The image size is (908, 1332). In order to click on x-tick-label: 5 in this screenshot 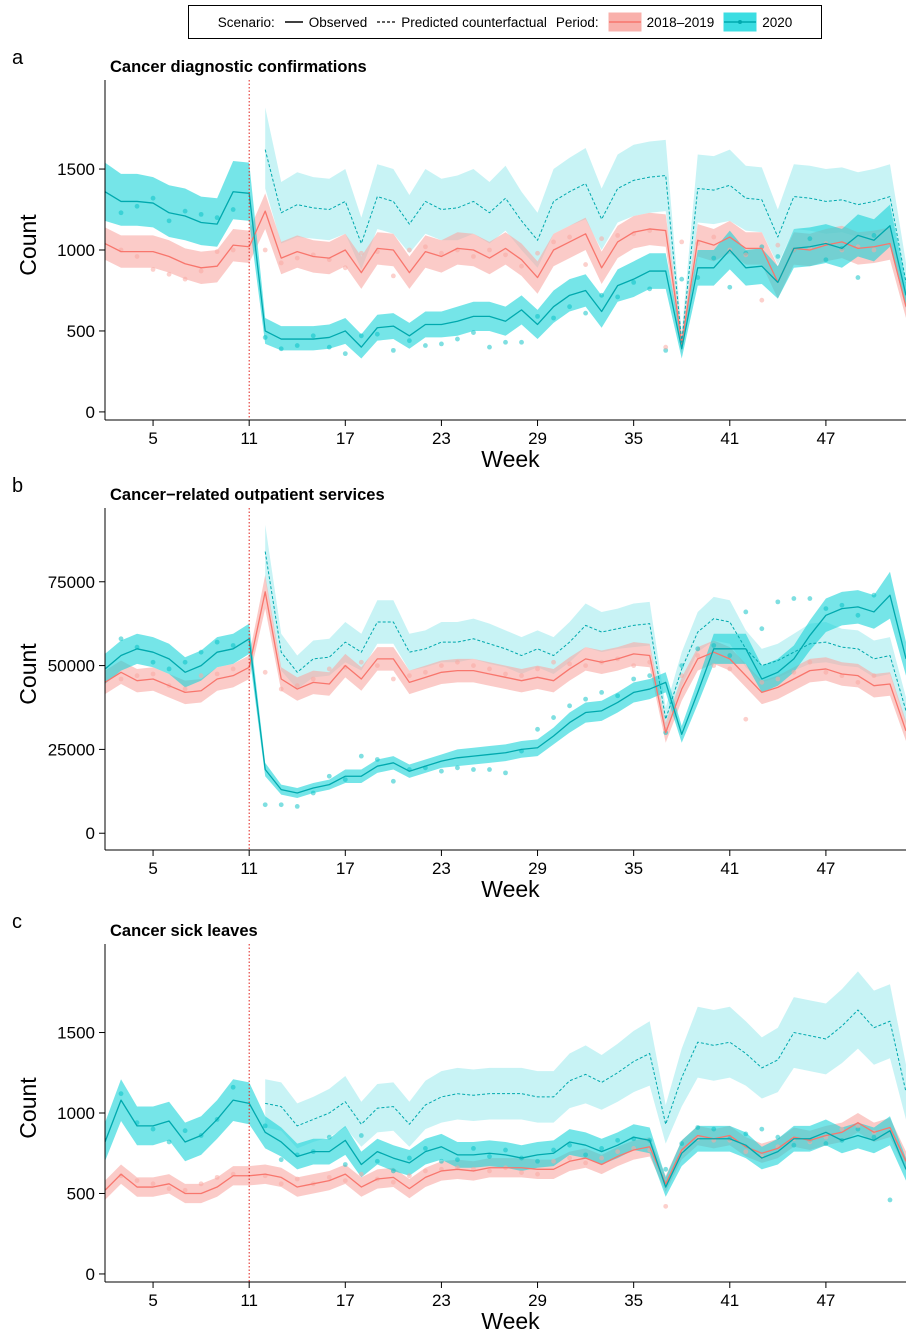, I will do `click(152, 438)`.